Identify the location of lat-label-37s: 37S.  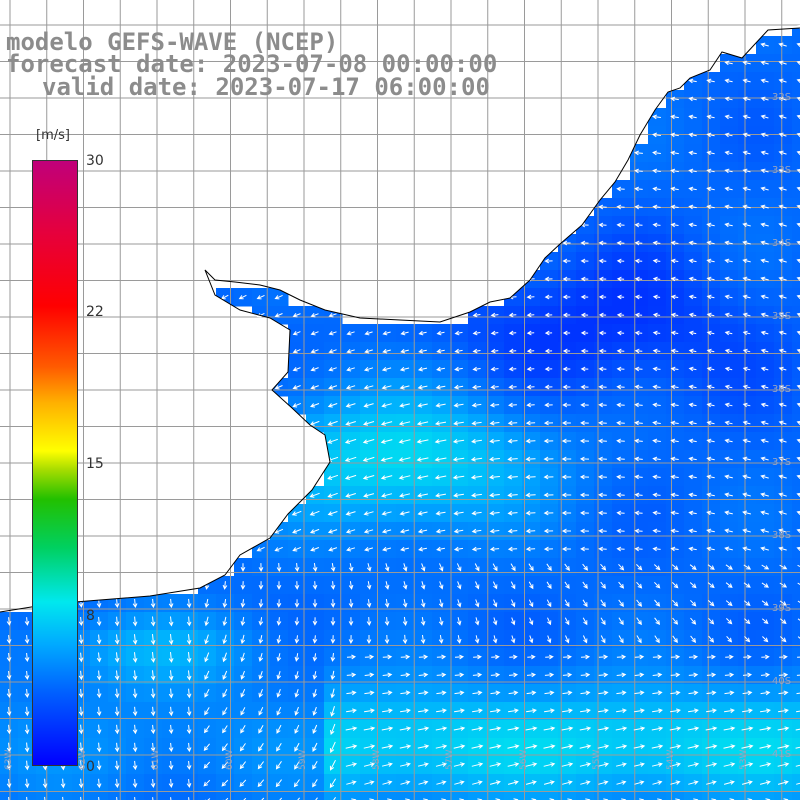
(782, 462).